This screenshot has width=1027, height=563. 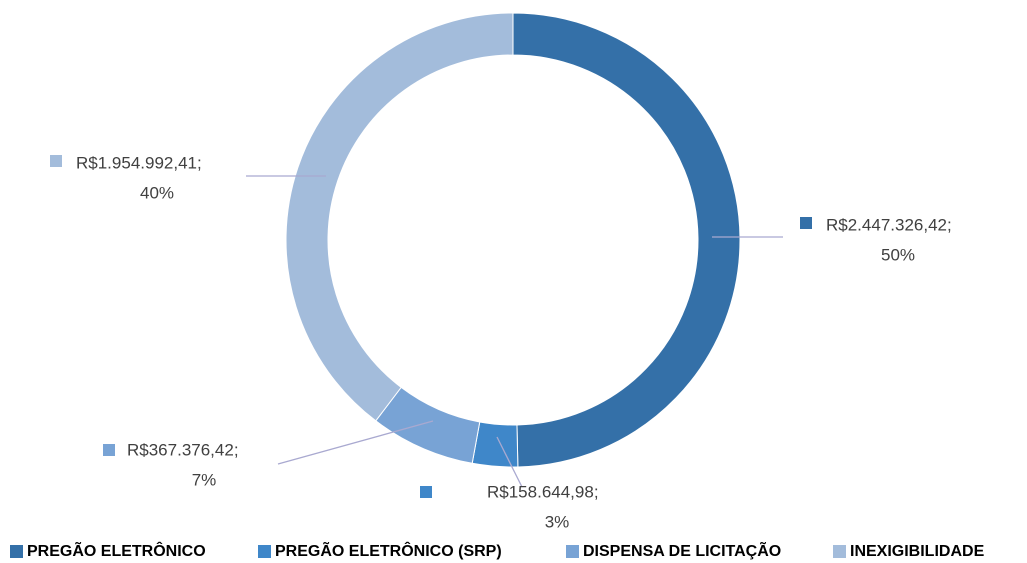 I want to click on data-label: R$367.376,42;, so click(x=183, y=449).